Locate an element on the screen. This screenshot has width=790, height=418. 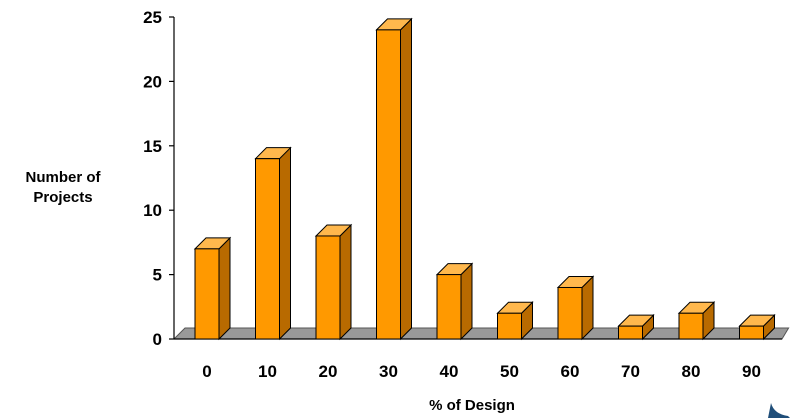
y-axis-label-line-2: Projects is located at coordinates (62, 197).